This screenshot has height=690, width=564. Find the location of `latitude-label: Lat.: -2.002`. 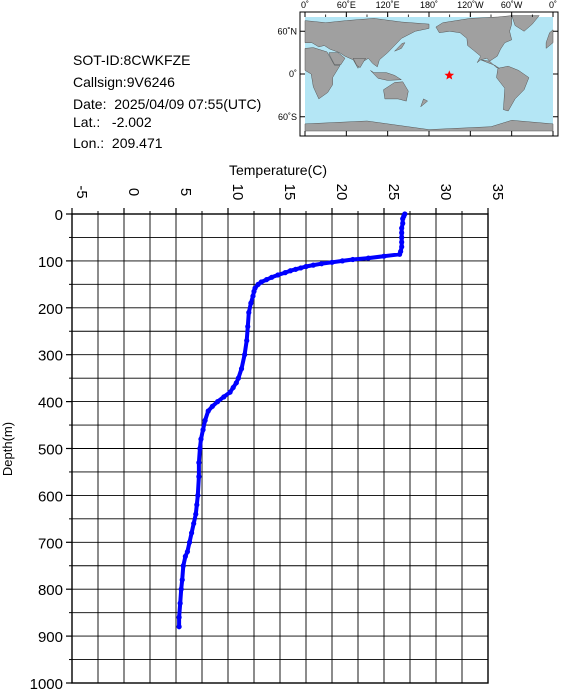

latitude-label: Lat.: -2.002 is located at coordinates (112, 122).